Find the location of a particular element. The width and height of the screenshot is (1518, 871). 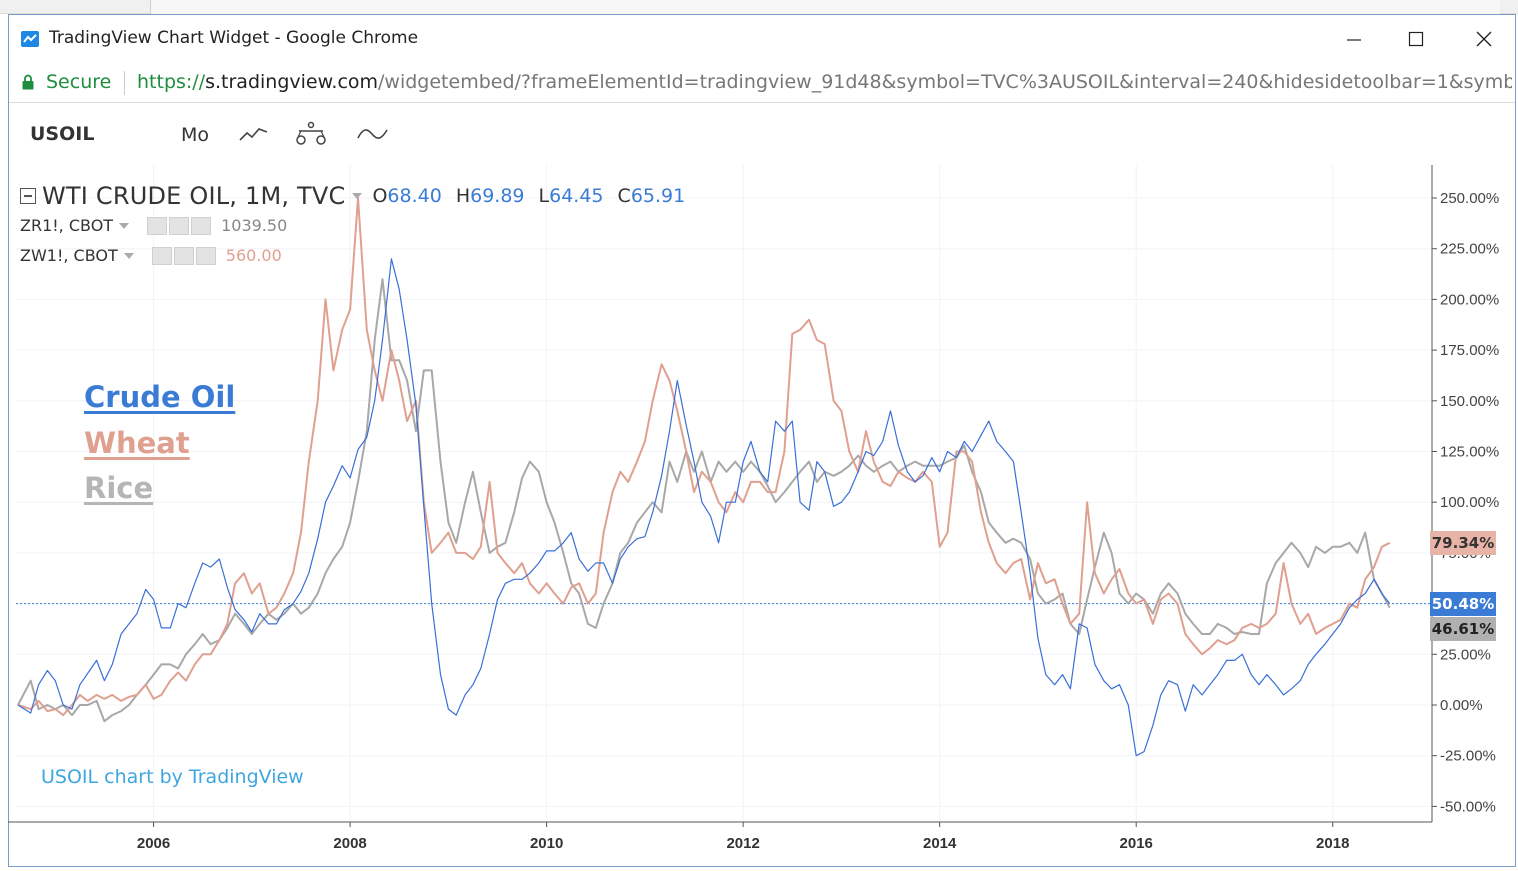

y-tick-label: 175.00% is located at coordinates (1469, 350).